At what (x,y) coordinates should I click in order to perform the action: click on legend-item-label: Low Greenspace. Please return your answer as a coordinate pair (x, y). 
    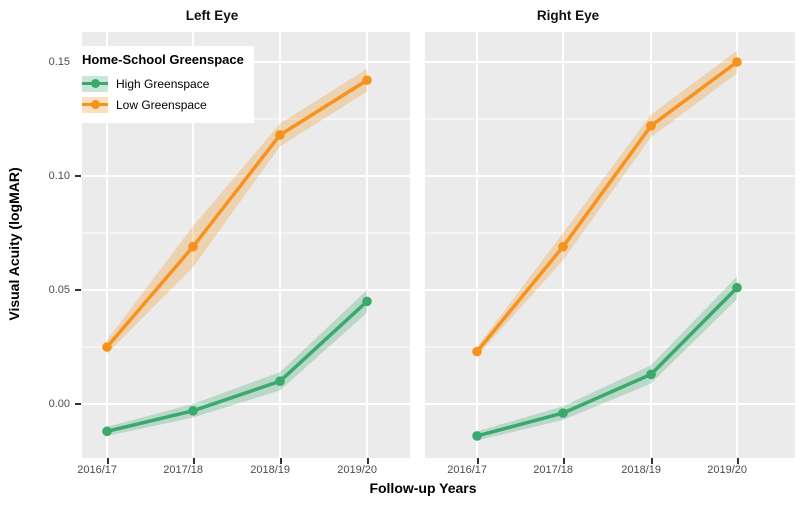
    Looking at the image, I should click on (161, 104).